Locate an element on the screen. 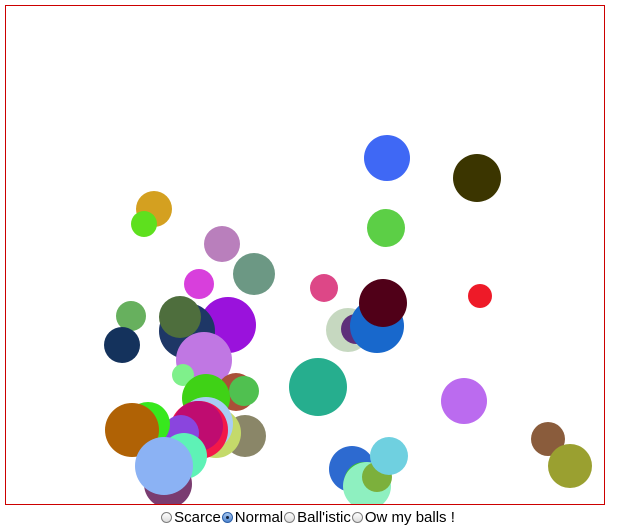 This screenshot has height=530, width=617. option-normal-label: Normal is located at coordinates (259, 517).